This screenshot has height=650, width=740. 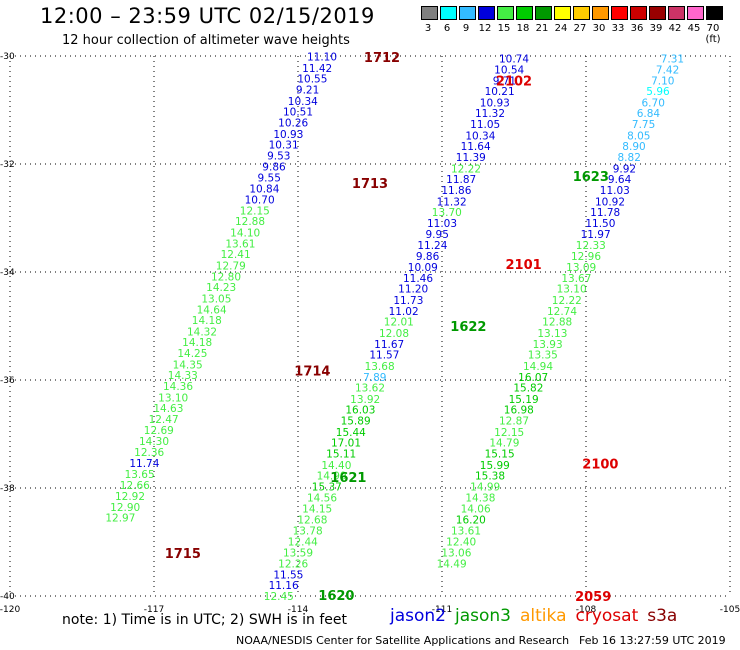 What do you see at coordinates (159, 431) in the screenshot?
I see `swh-data-label: 12.69` at bounding box center [159, 431].